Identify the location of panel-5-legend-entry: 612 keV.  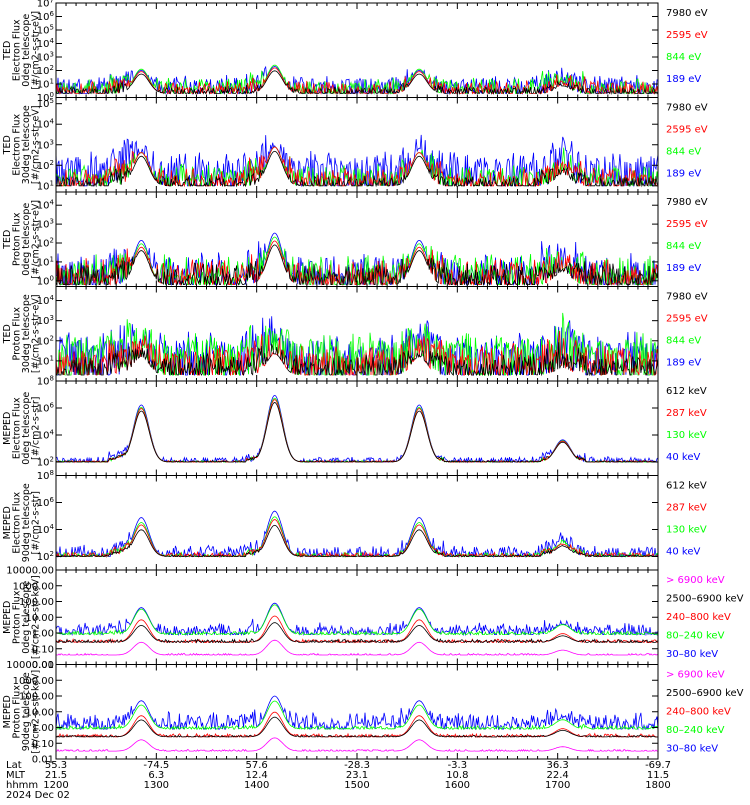
(686, 391).